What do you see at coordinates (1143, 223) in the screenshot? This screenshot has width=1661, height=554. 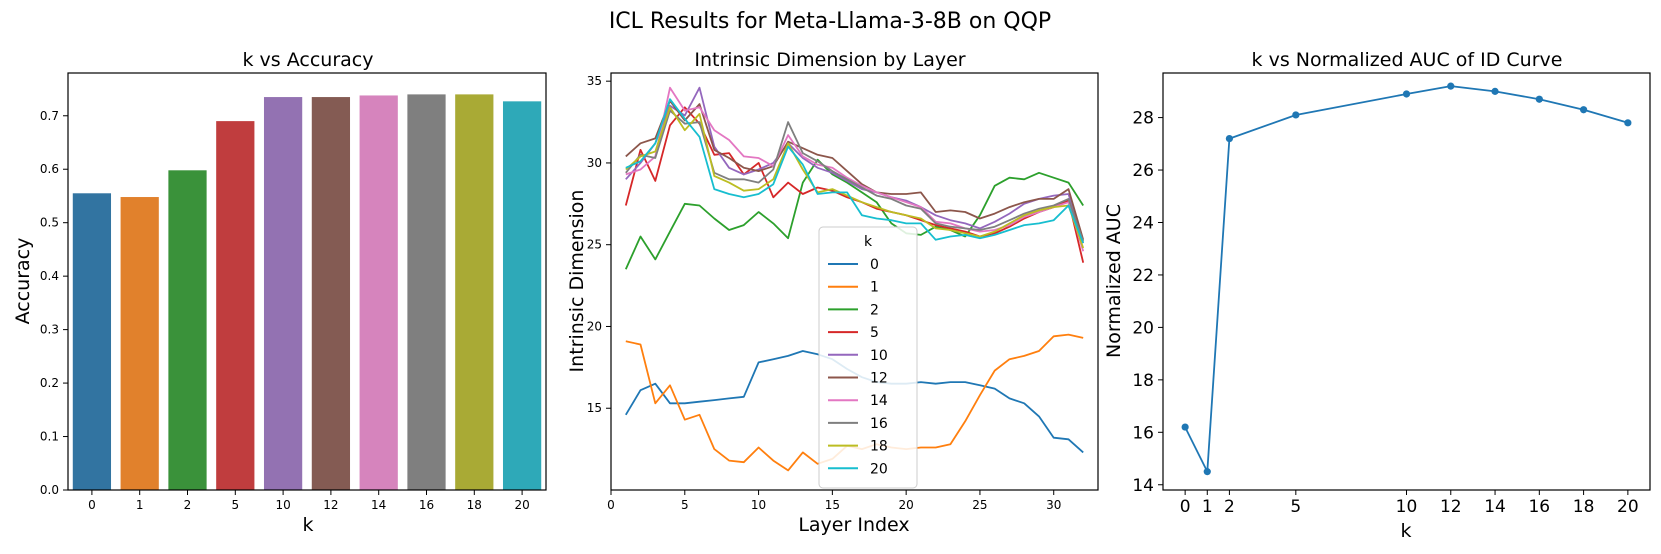 I see `y-tick-label: 24` at bounding box center [1143, 223].